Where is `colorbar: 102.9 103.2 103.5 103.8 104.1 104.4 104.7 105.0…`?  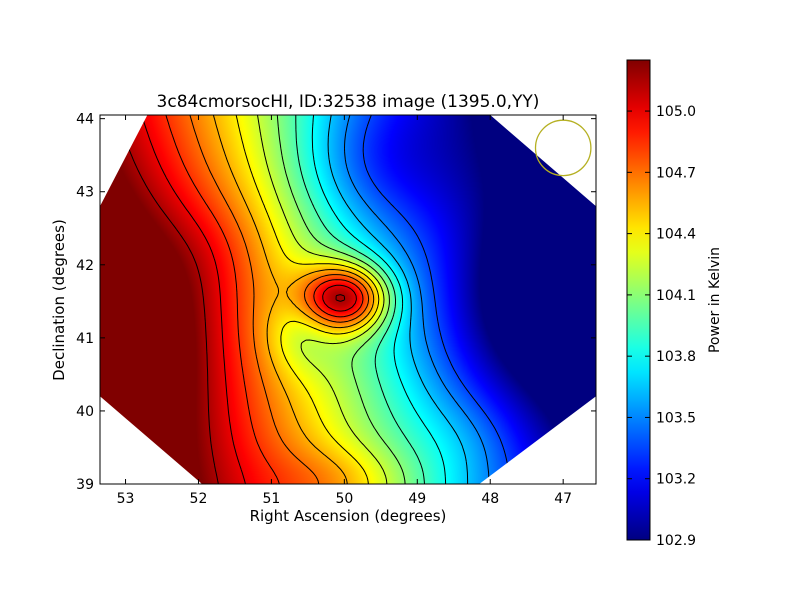 colorbar: 102.9 103.2 103.5 103.8 104.1 104.4 104.7 105.0… is located at coordinates (674, 304).